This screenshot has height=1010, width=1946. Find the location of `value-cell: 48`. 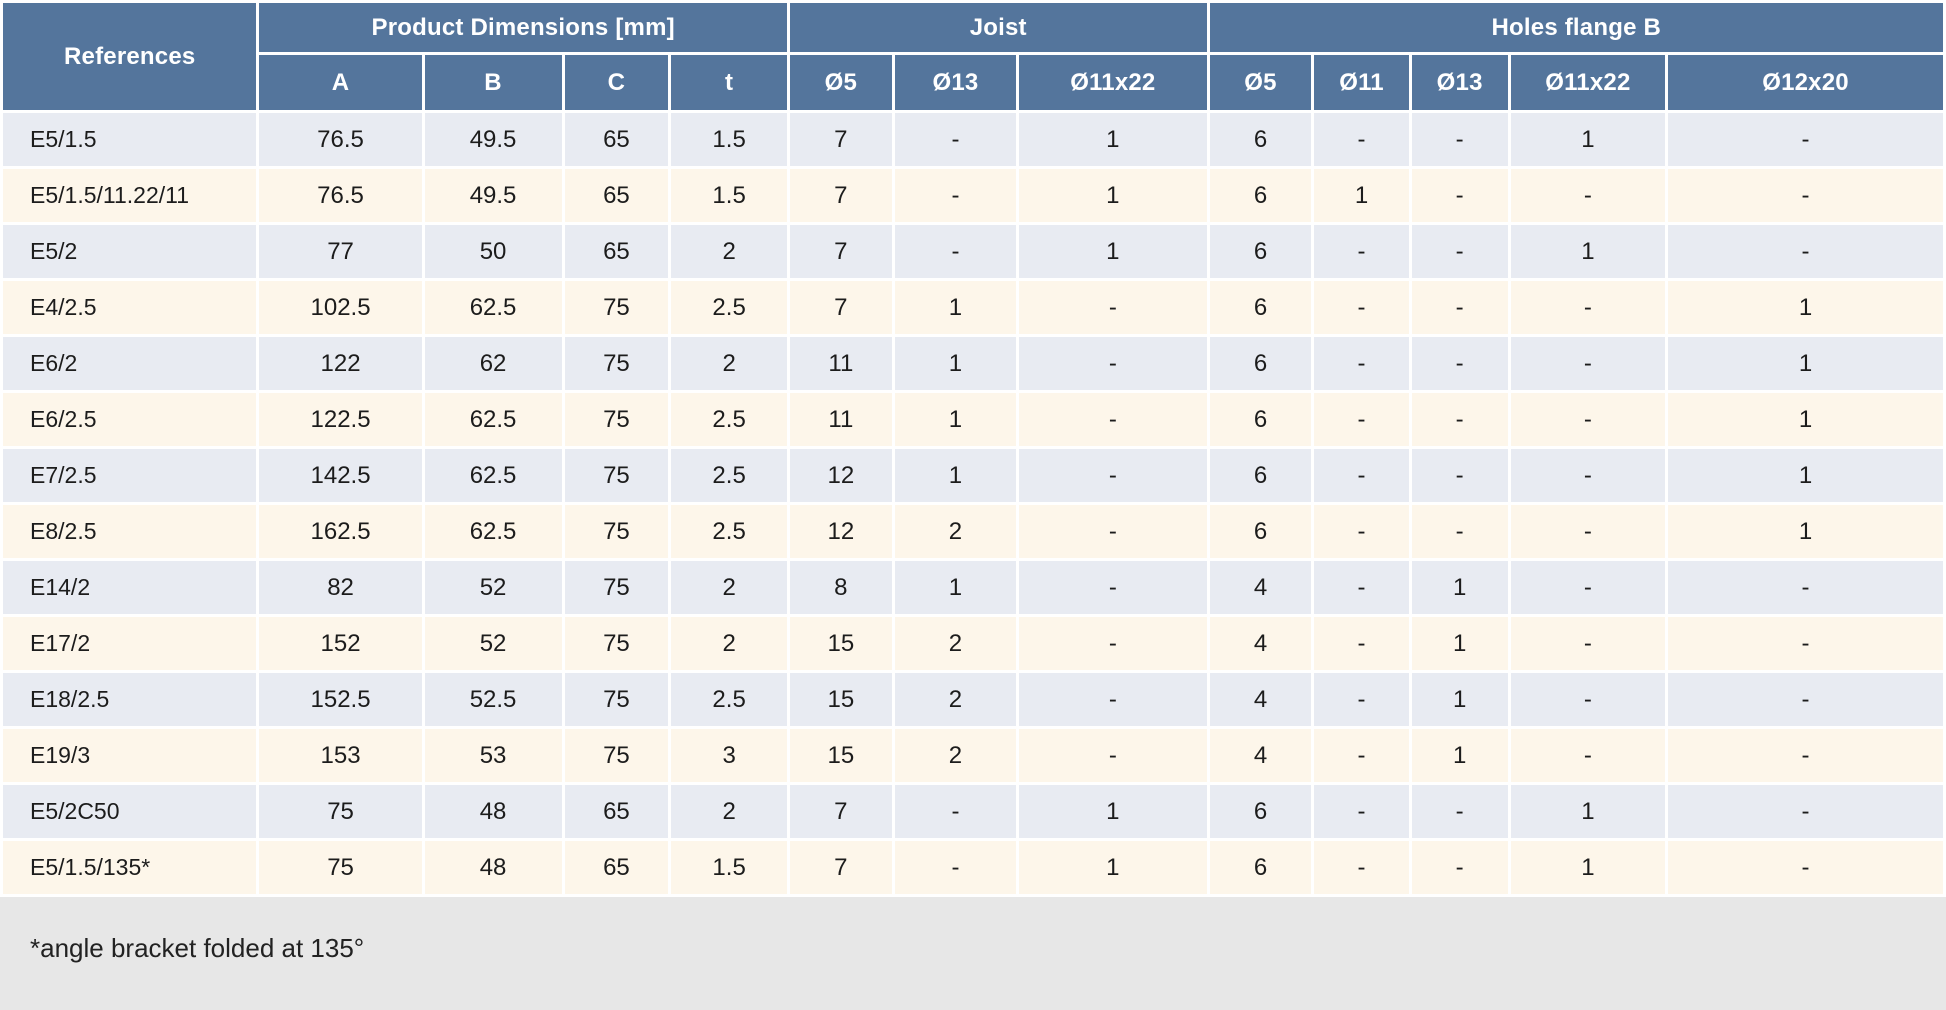

value-cell: 48 is located at coordinates (493, 811).